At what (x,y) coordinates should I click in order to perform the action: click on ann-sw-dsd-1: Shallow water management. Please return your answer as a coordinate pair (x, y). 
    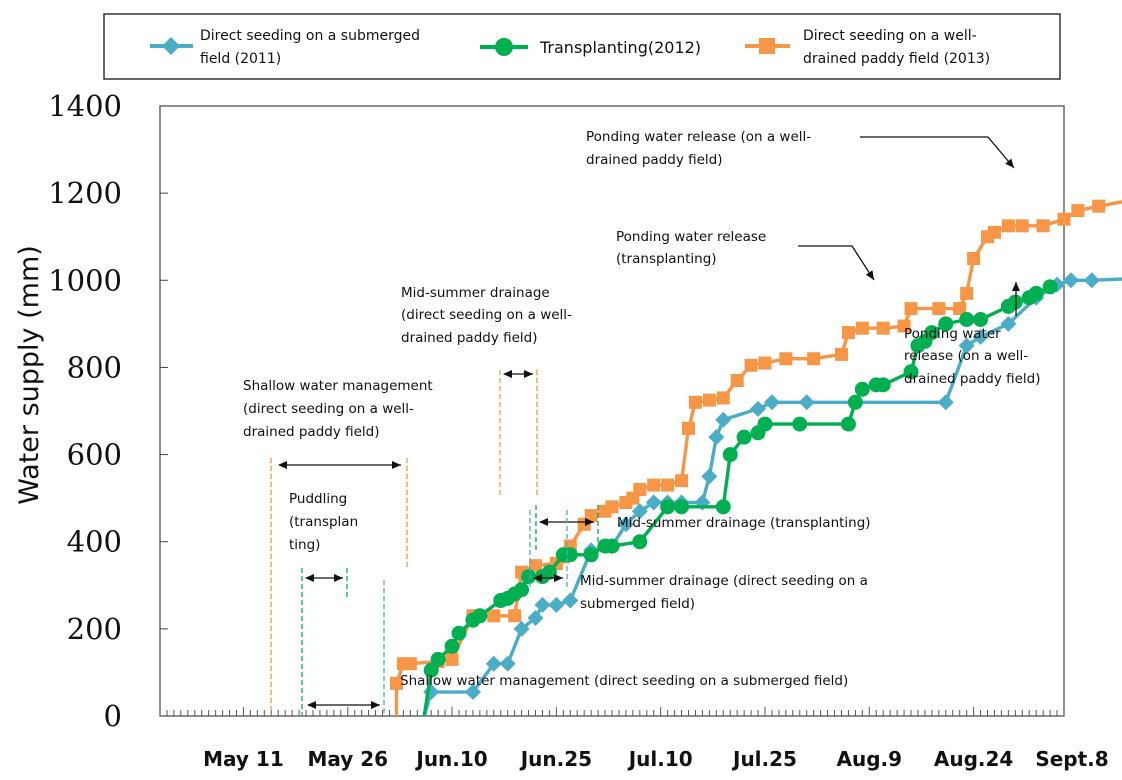
    Looking at the image, I should click on (338, 386).